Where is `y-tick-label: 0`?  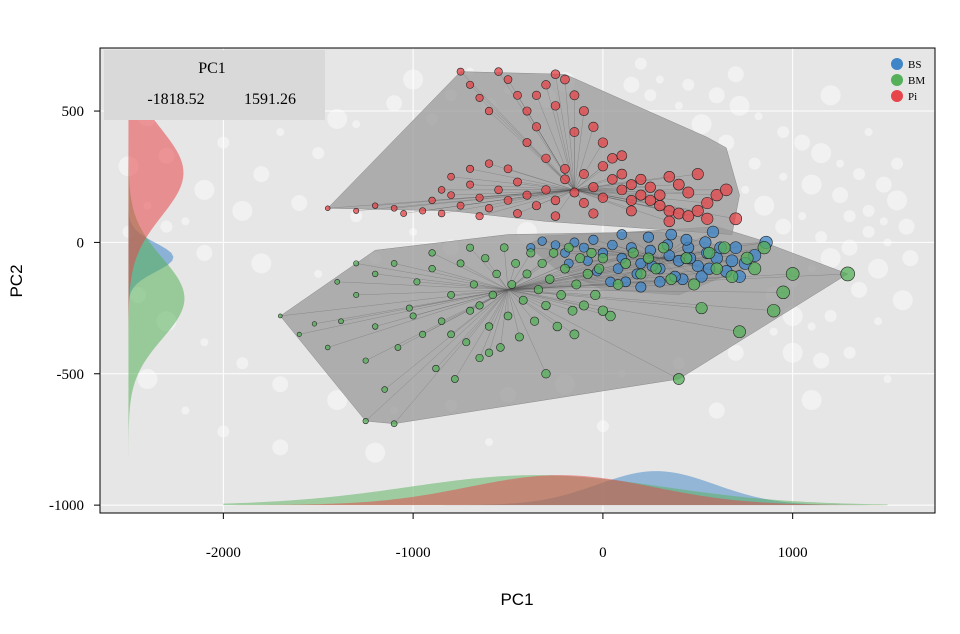 y-tick-label: 0 is located at coordinates (81, 243).